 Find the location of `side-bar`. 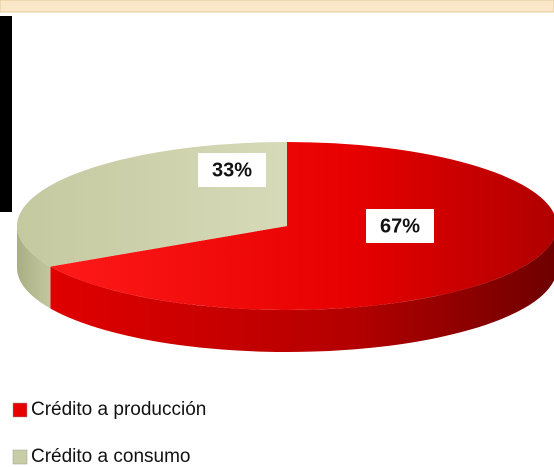

side-bar is located at coordinates (6, 114).